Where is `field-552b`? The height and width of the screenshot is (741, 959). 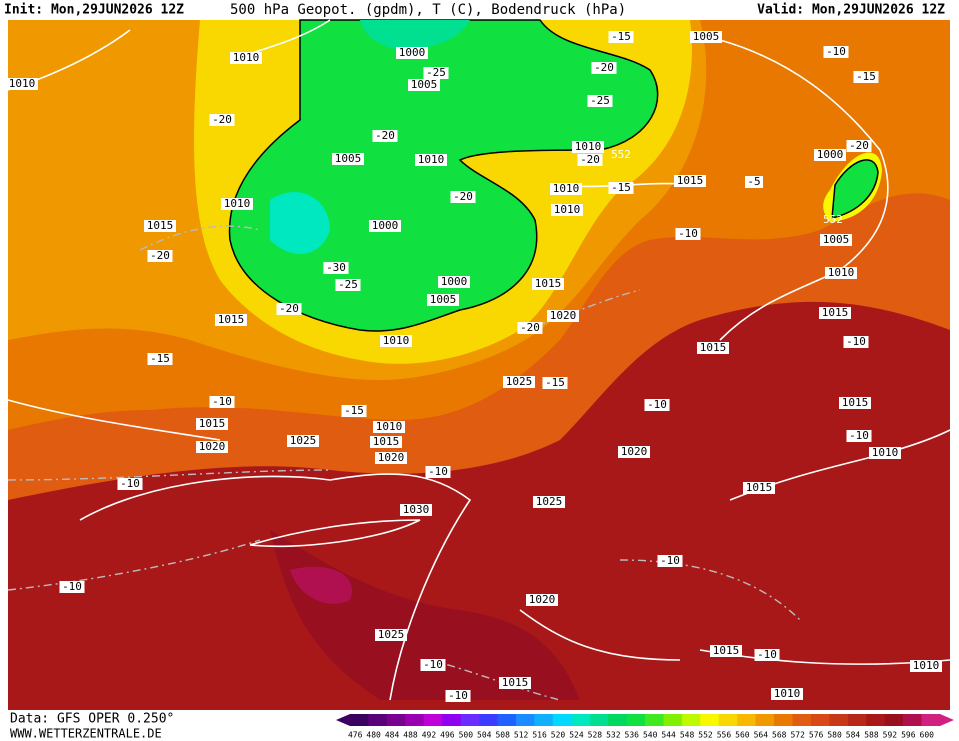 field-552b is located at coordinates (855, 189).